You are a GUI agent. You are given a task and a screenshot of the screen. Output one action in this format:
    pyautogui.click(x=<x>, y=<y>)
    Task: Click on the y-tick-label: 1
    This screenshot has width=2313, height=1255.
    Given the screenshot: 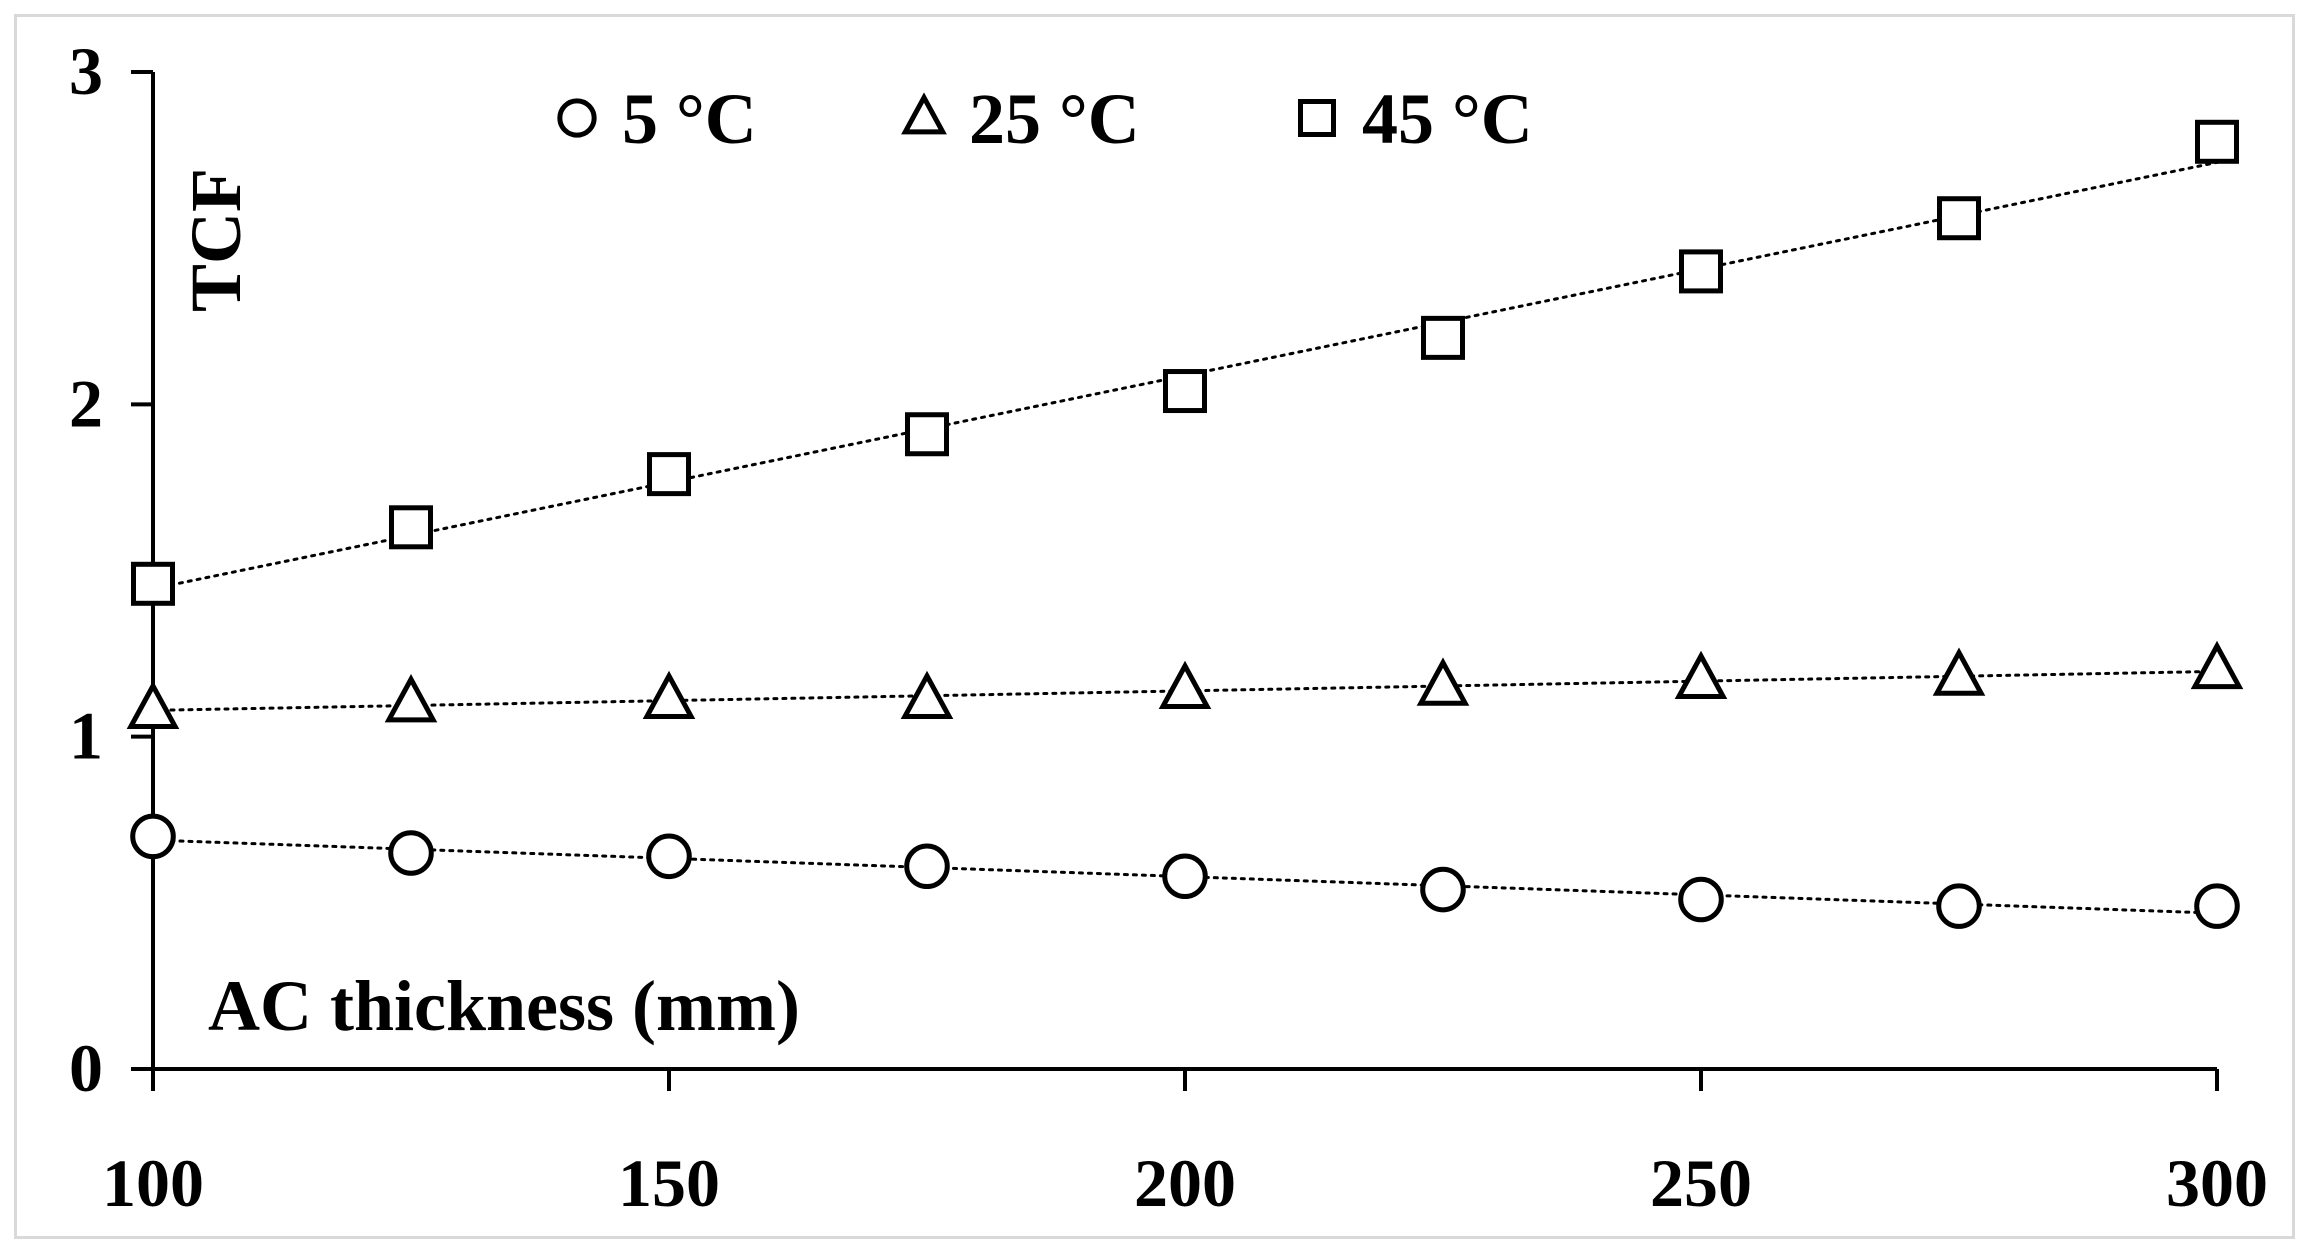 What is the action you would take?
    pyautogui.click(x=86, y=736)
    